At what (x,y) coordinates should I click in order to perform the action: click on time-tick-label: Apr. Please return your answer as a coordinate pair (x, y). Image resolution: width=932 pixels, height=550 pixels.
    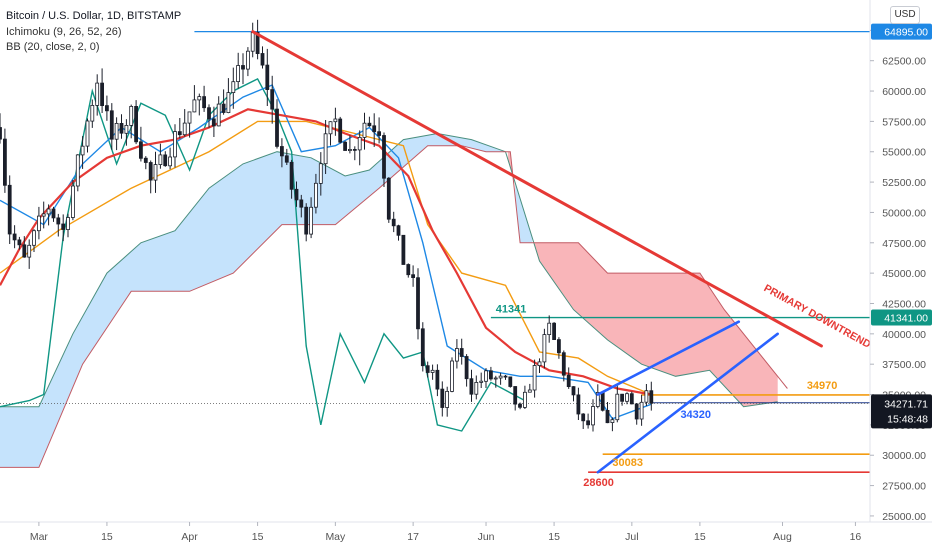
    Looking at the image, I should click on (189, 537).